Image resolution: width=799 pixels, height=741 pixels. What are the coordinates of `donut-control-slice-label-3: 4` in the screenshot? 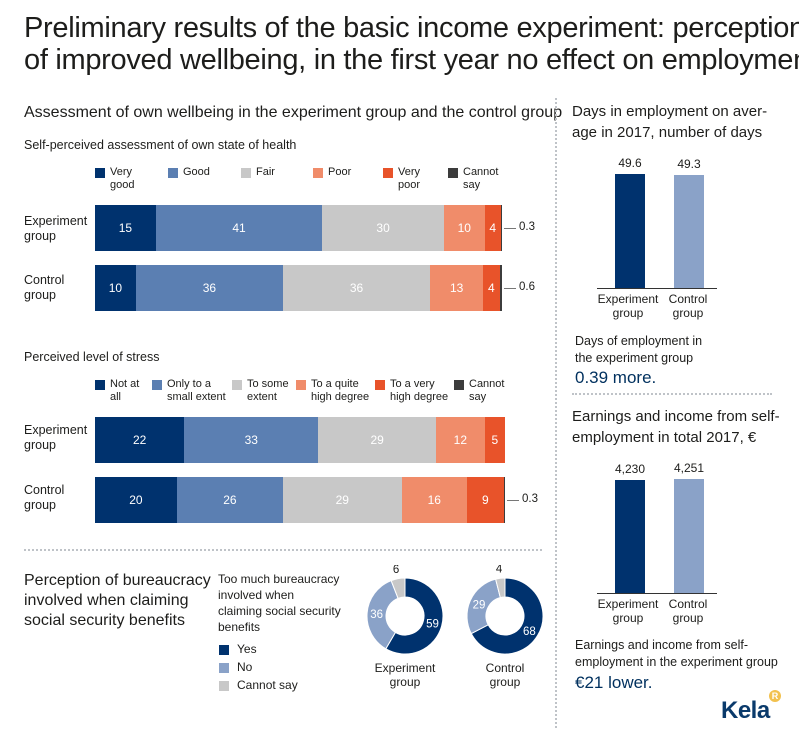 It's located at (499, 570).